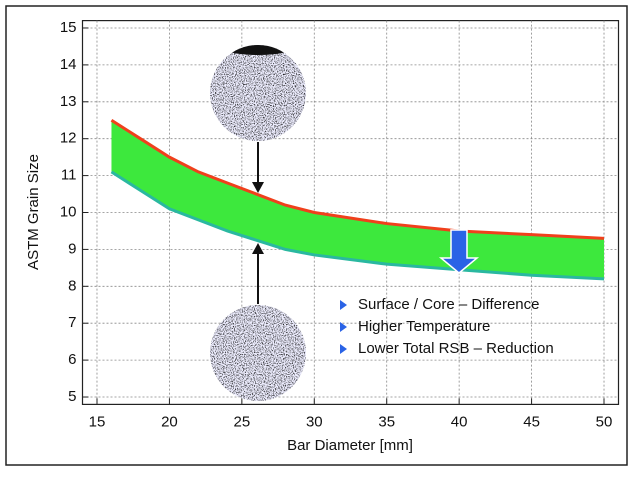 This screenshot has height=477, width=634. I want to click on y-tick-label: 8, so click(72, 285).